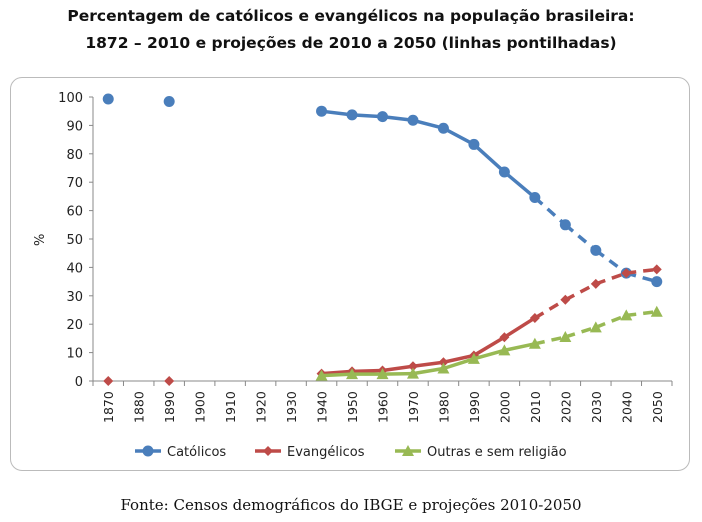 The image size is (702, 522). What do you see at coordinates (74, 155) in the screenshot?
I see `y-tick-label: 80` at bounding box center [74, 155].